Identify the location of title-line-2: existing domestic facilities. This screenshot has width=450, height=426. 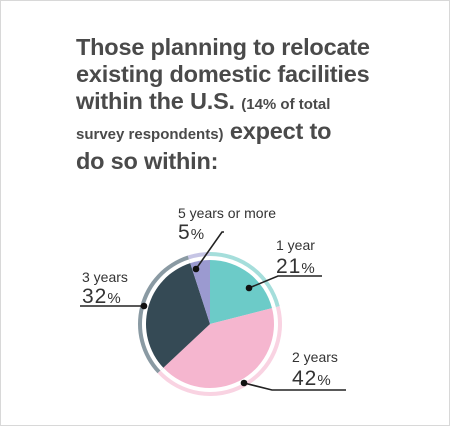
(223, 74).